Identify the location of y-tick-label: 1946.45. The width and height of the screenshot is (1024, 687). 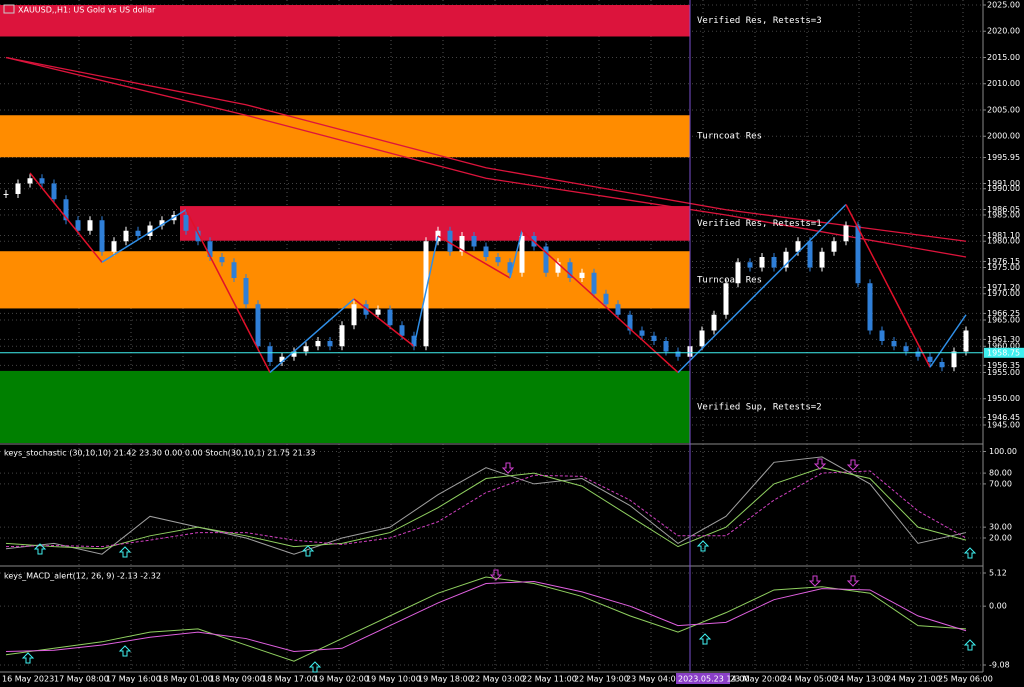
(1003, 417).